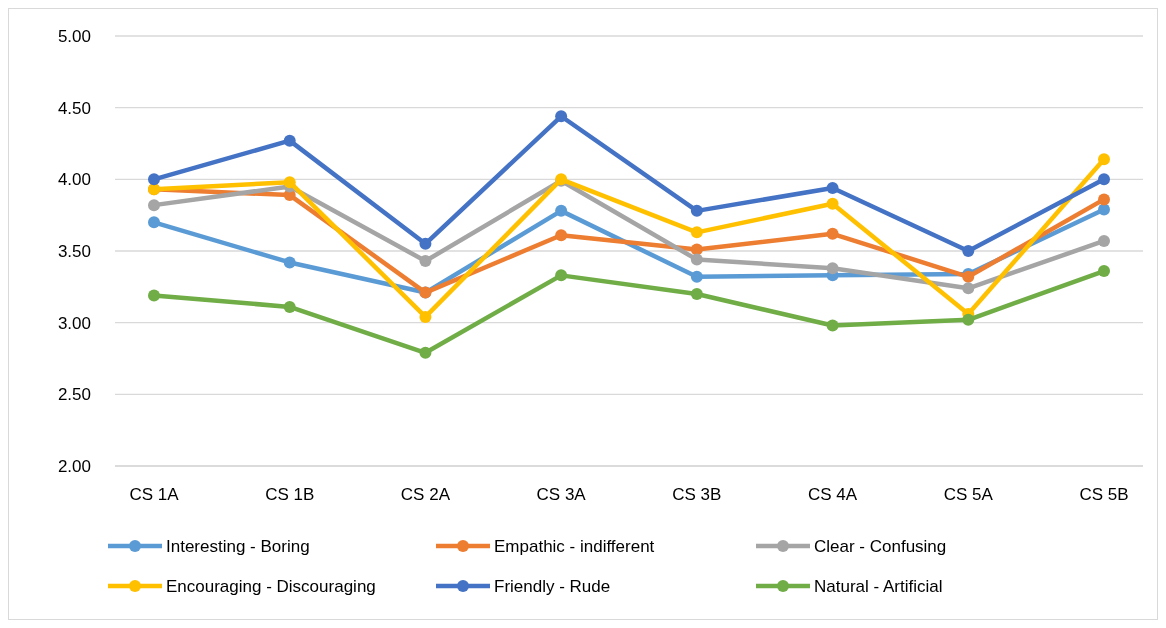 The height and width of the screenshot is (628, 1166). Describe the element at coordinates (833, 494) in the screenshot. I see `x-tick-label: CS 4A` at that location.